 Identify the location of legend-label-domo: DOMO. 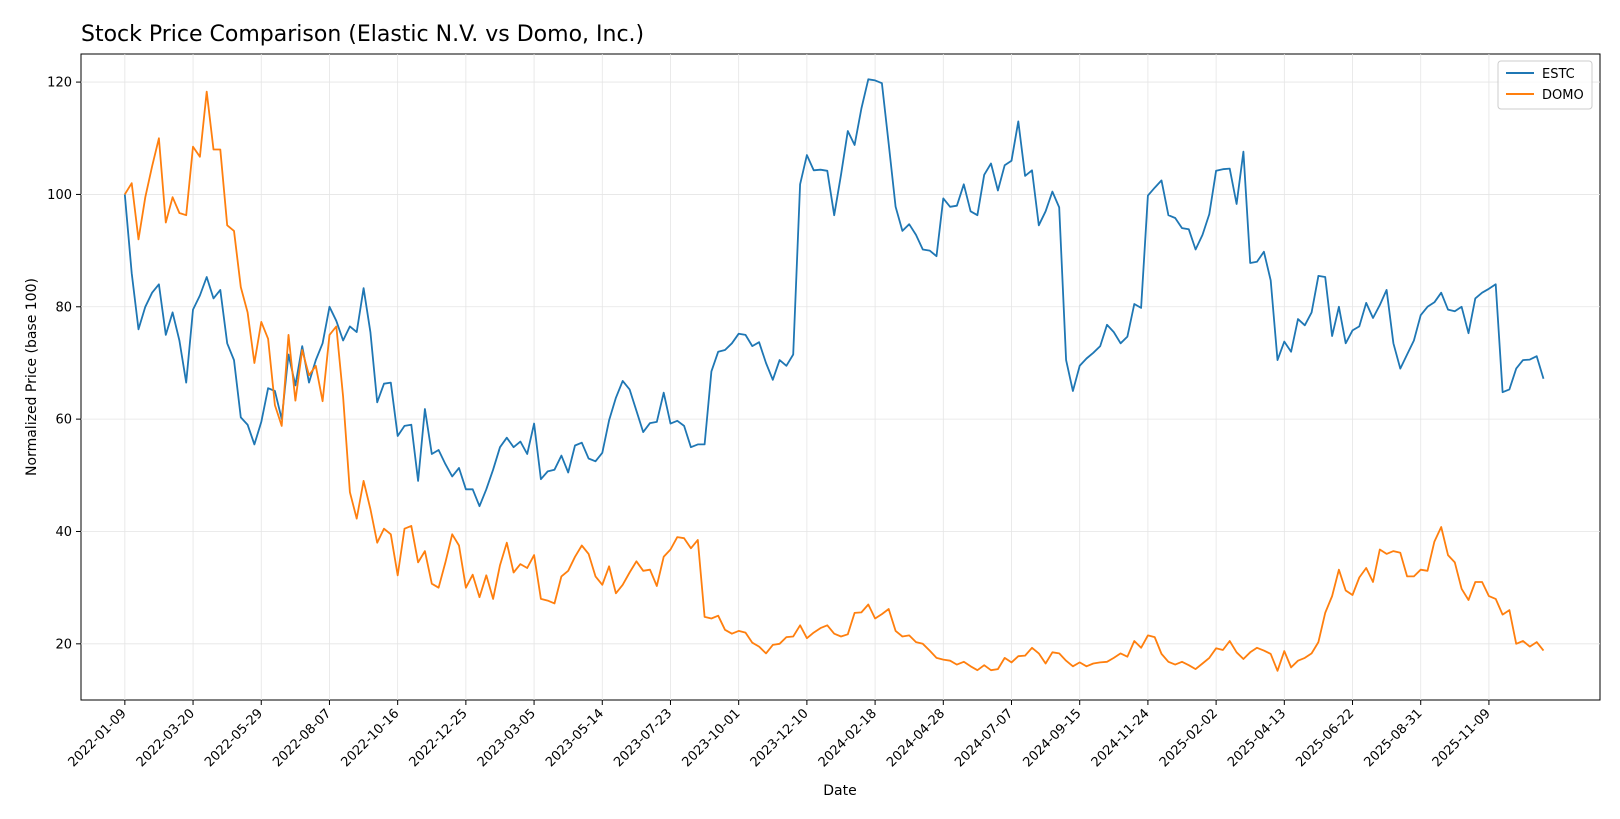
(1563, 95).